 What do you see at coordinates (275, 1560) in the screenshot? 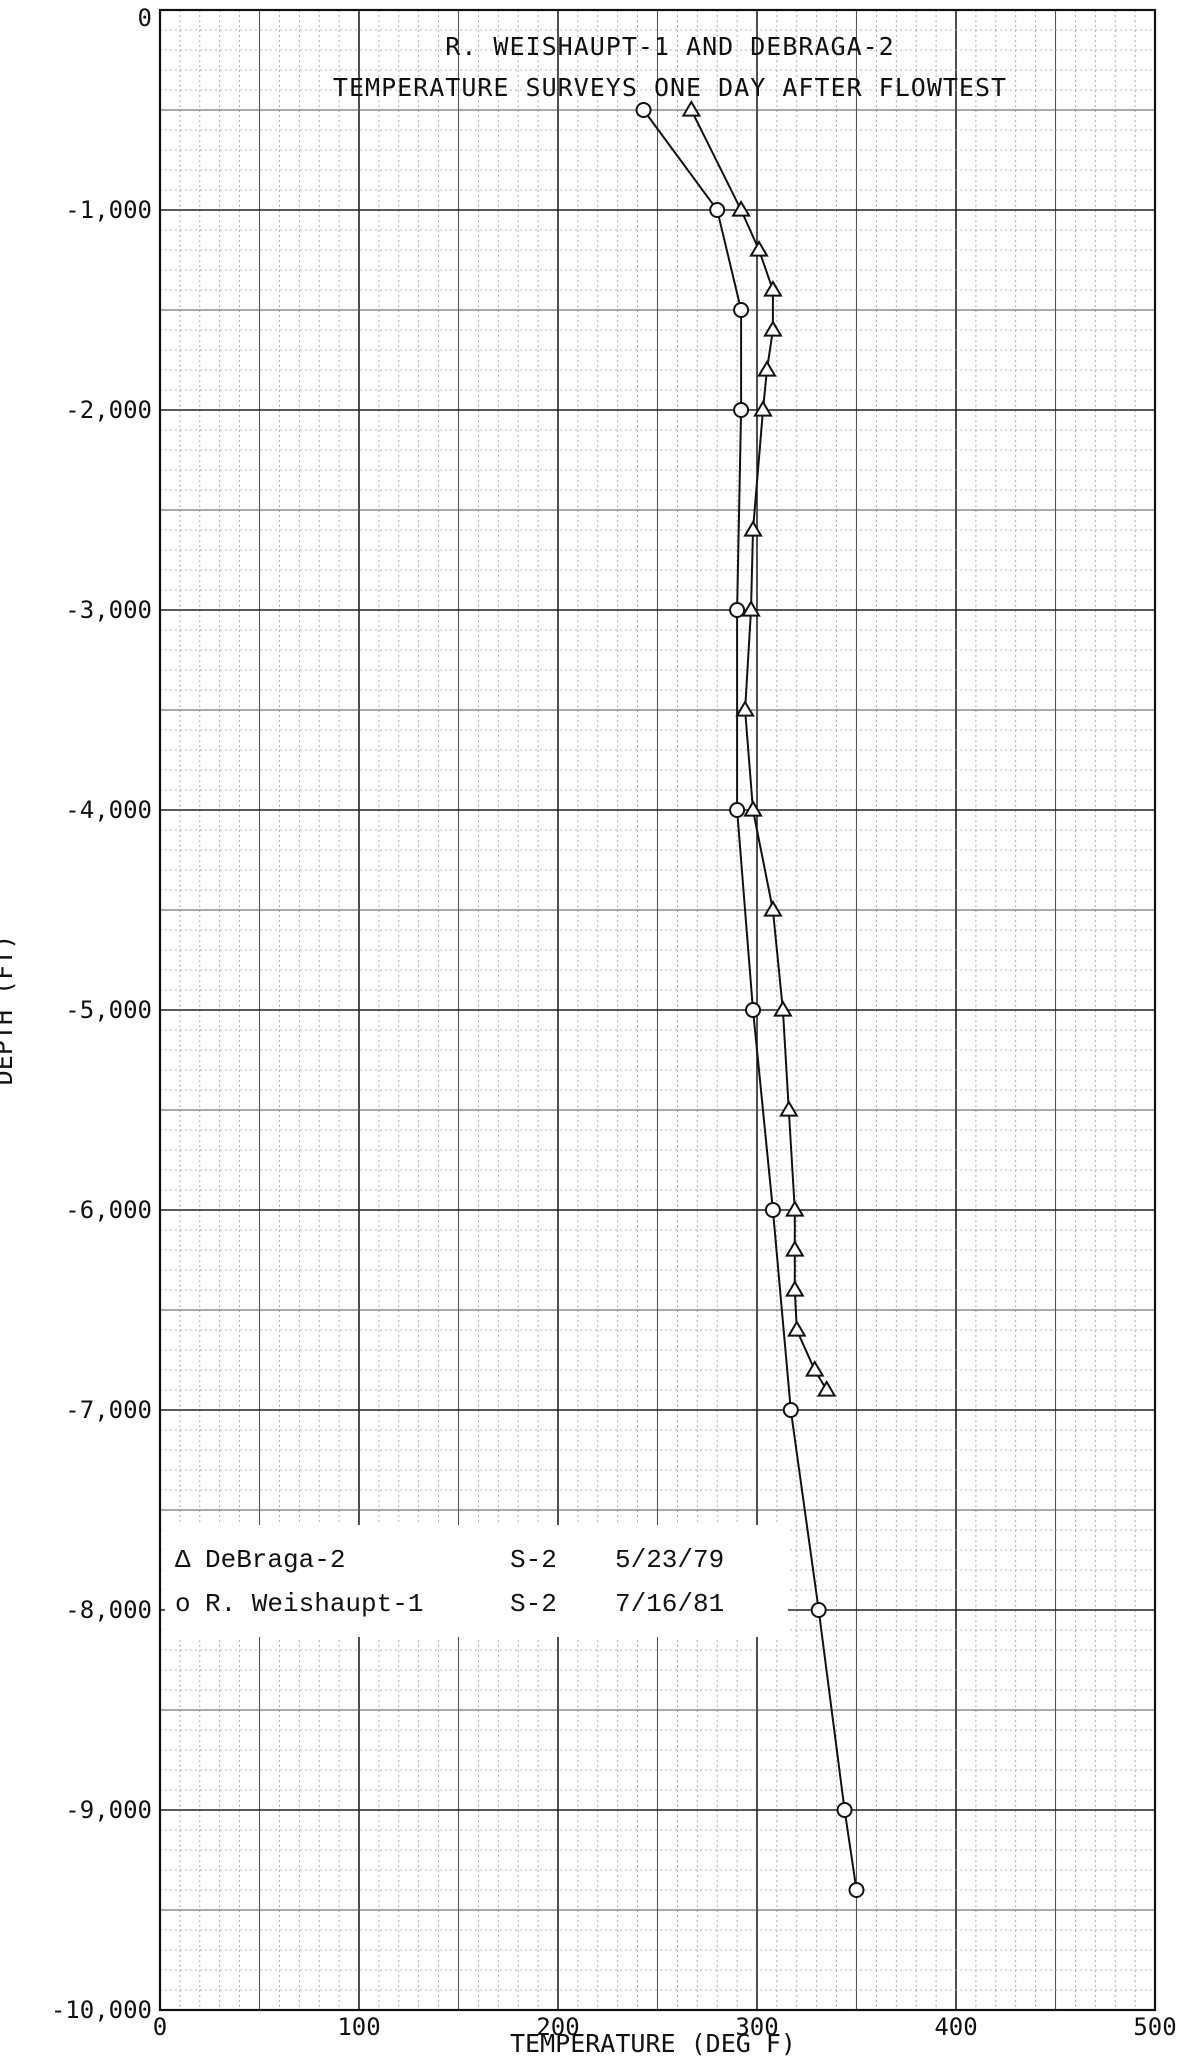
I see `legend-series-name: DeBraga-2` at bounding box center [275, 1560].